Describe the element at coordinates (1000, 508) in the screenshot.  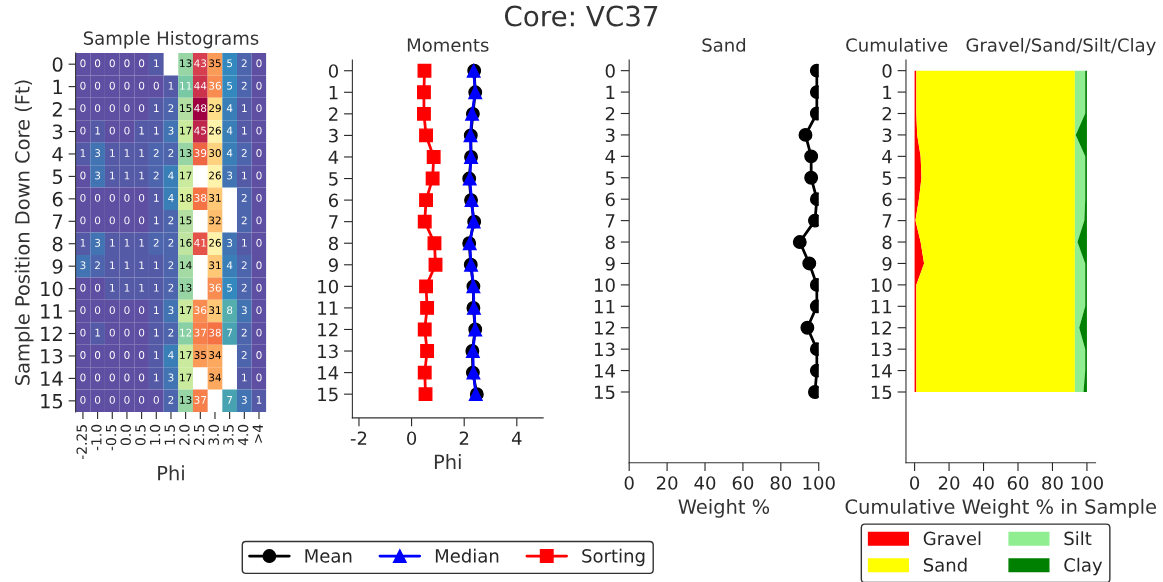
I see `x-axis-title: Cumulative Weight % in Sample` at that location.